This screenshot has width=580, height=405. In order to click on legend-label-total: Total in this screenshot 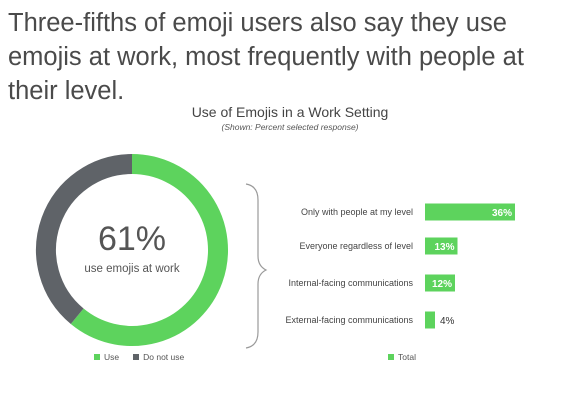, I will do `click(407, 357)`.